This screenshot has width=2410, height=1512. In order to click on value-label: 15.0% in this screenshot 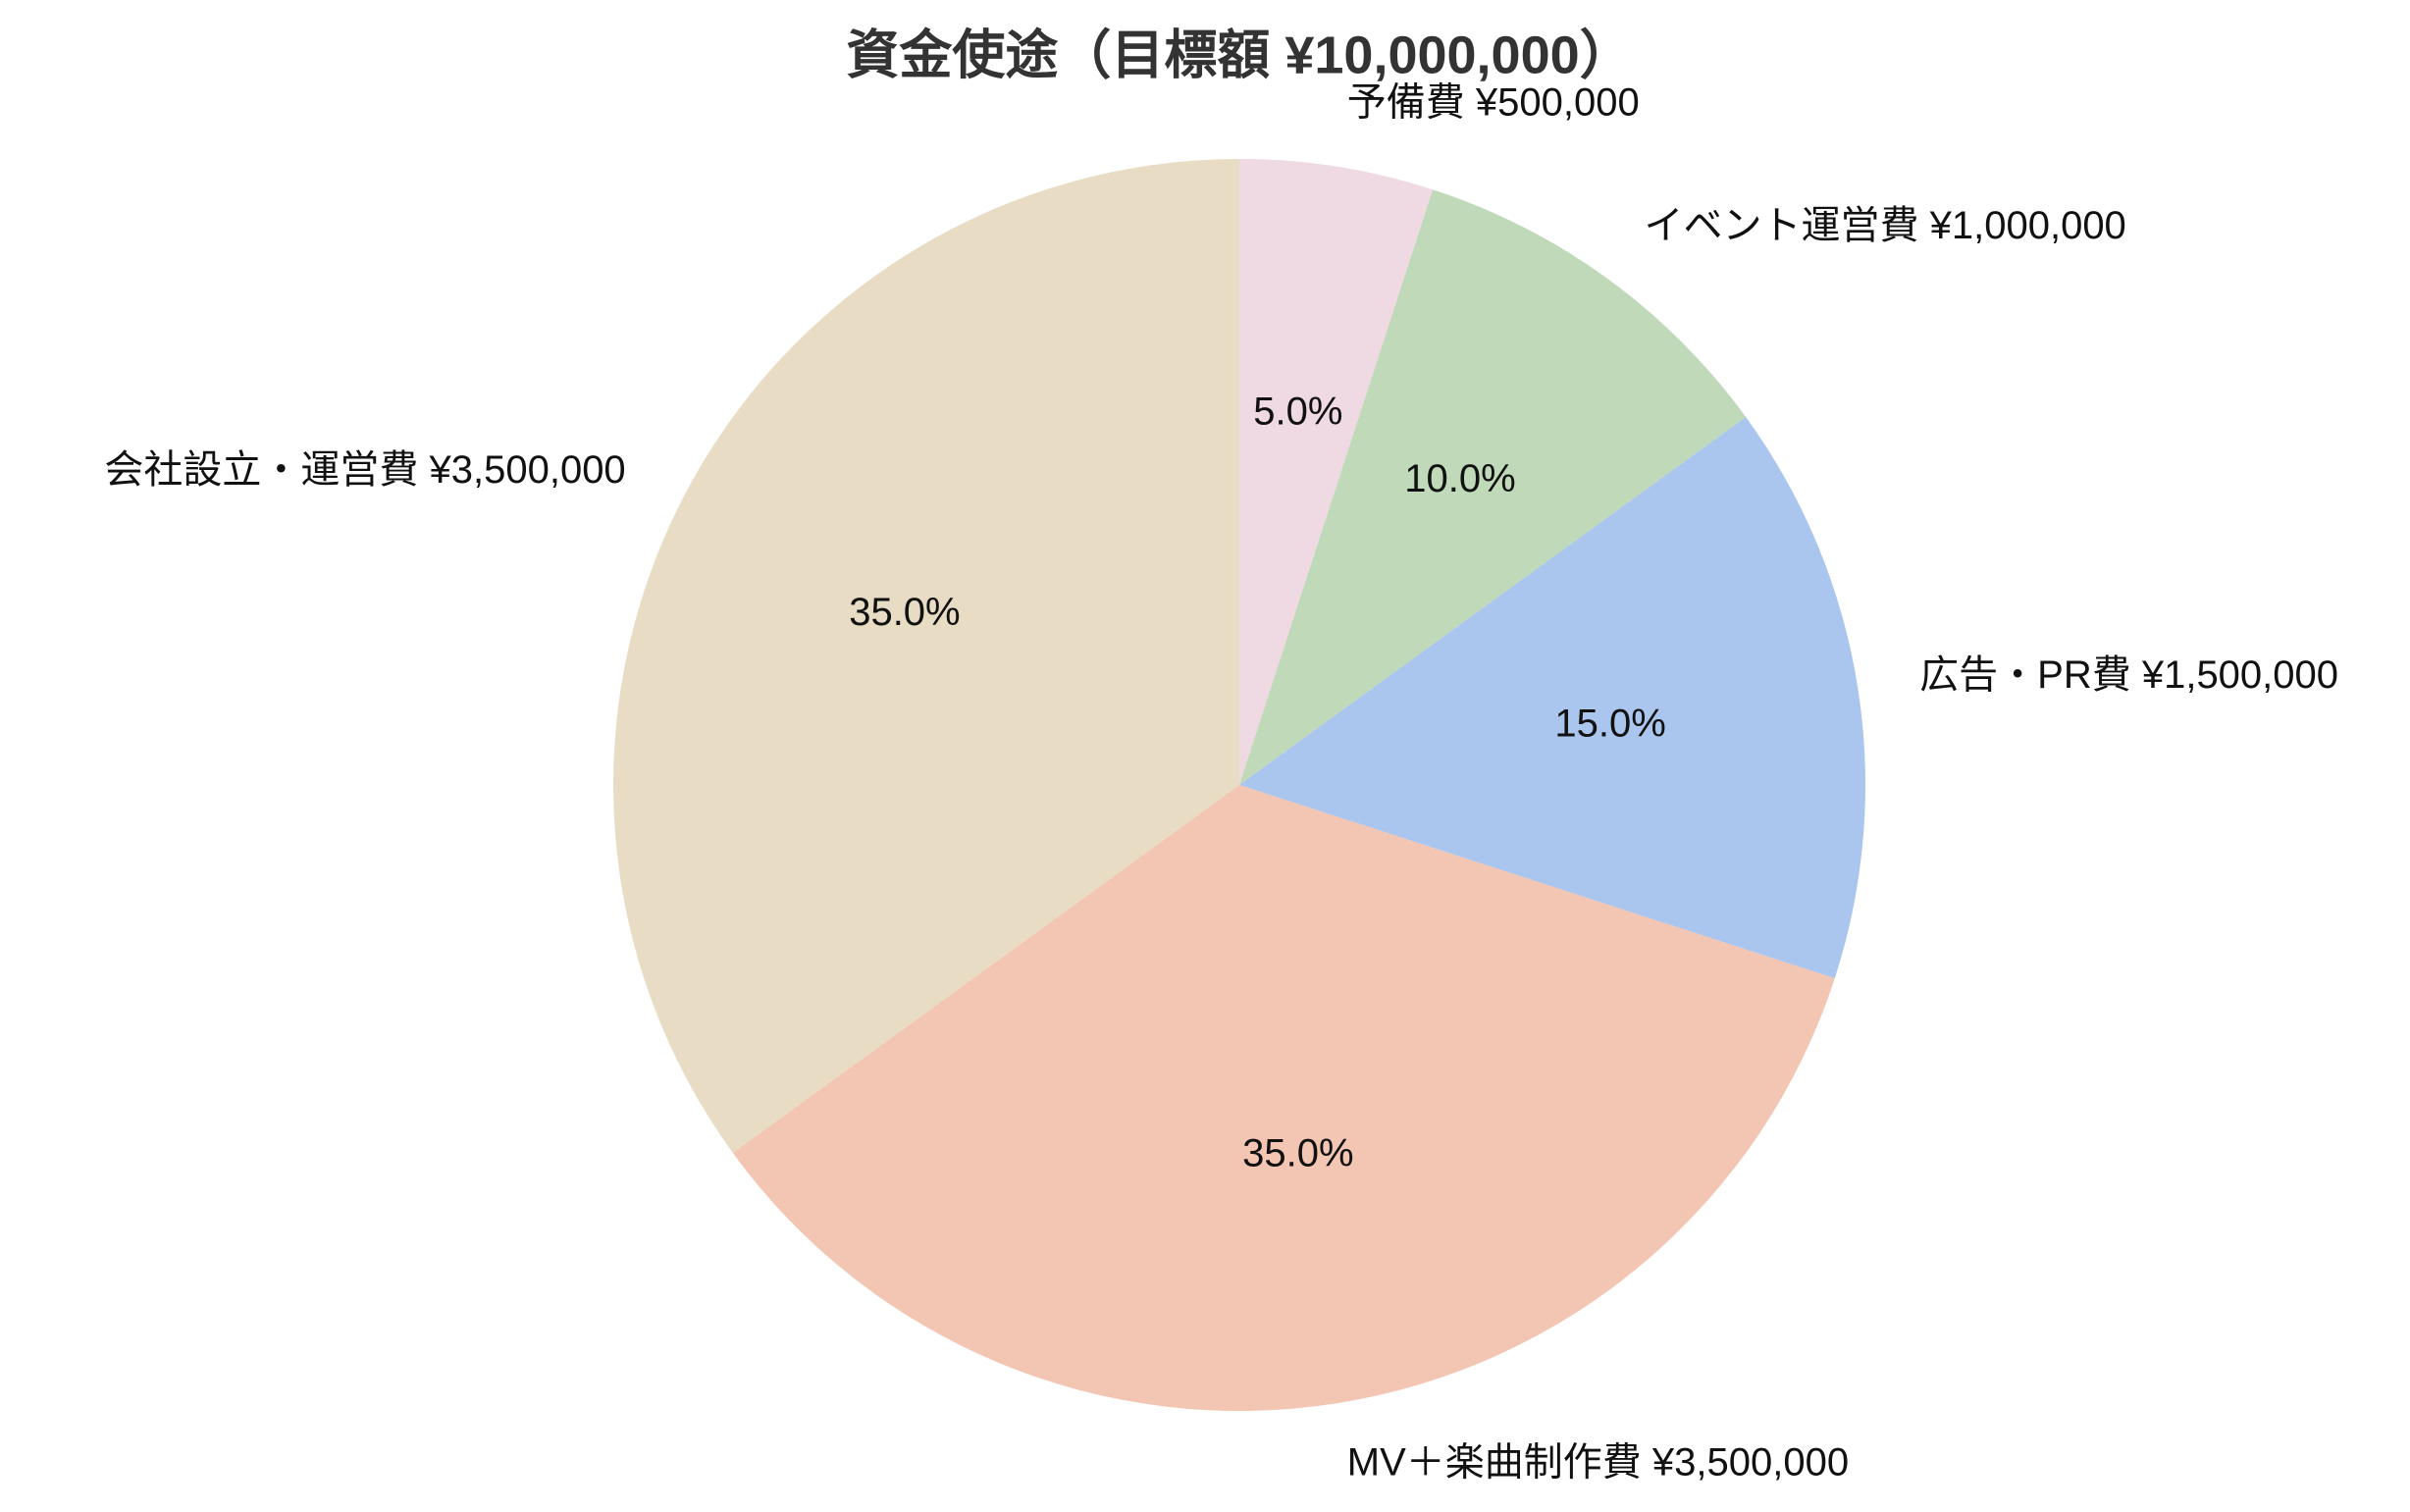, I will do `click(1609, 725)`.